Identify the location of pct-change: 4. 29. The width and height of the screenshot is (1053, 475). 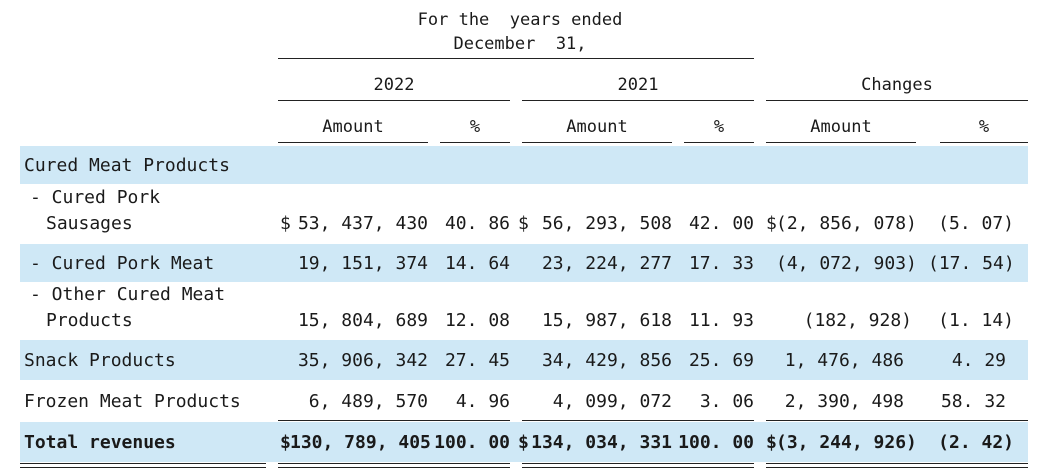
(978, 360).